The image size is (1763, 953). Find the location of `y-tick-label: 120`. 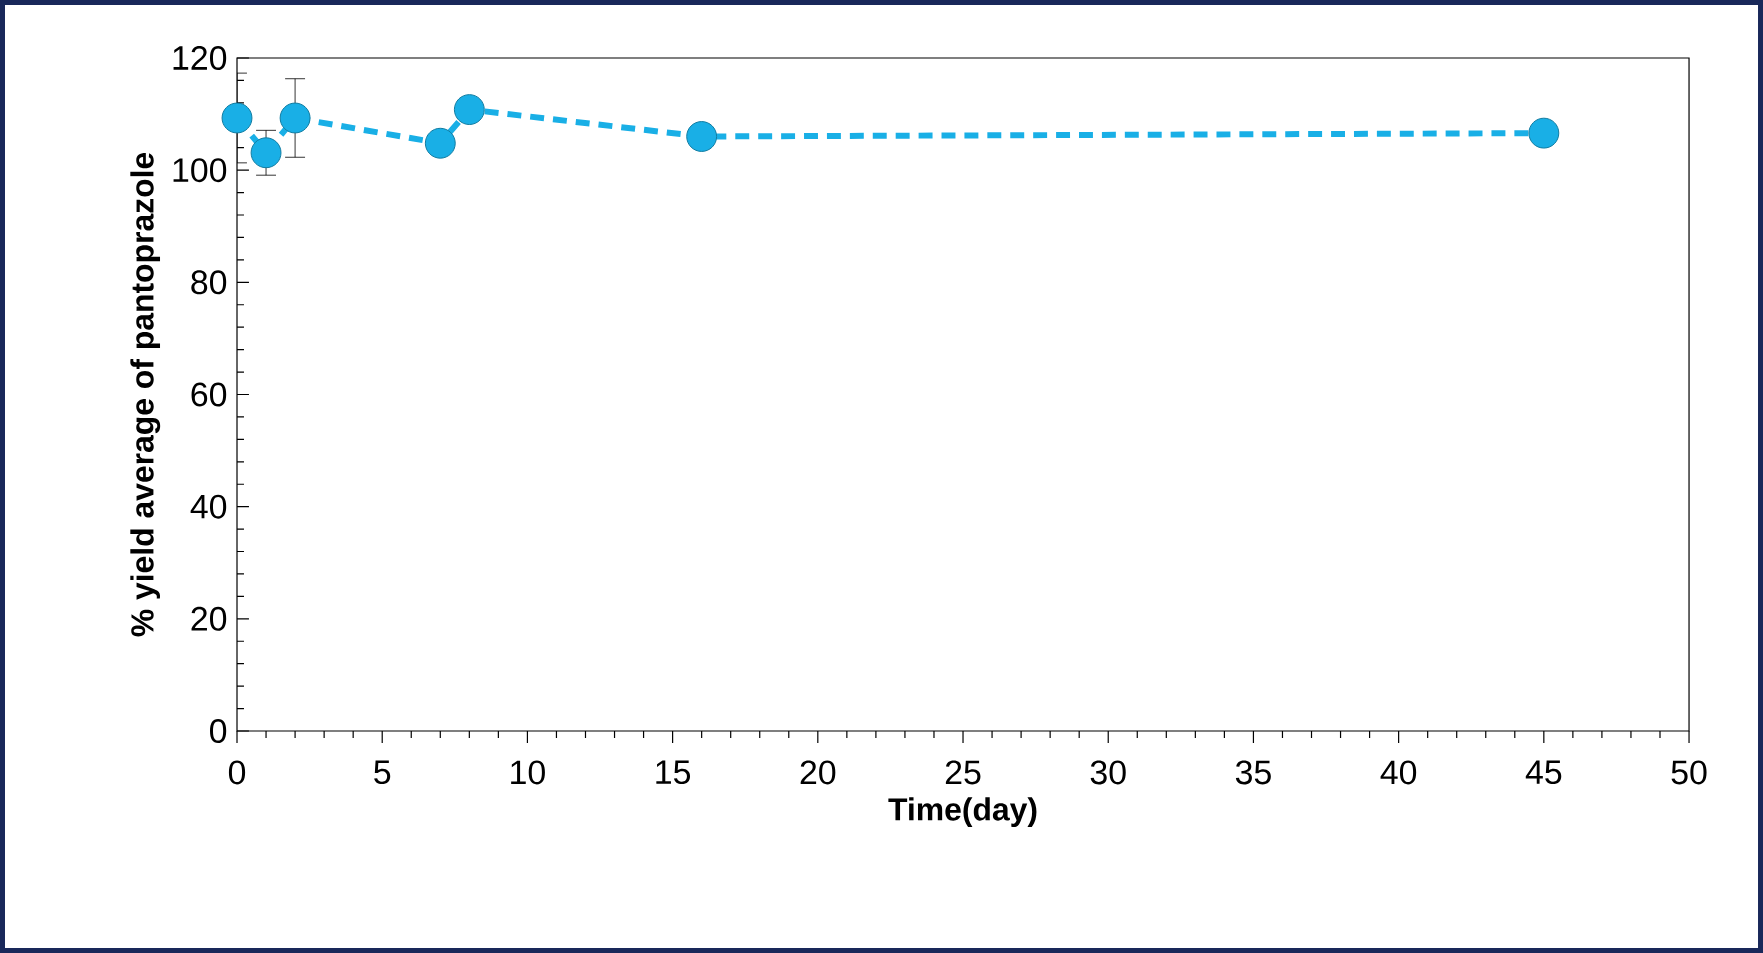

y-tick-label: 120 is located at coordinates (200, 57).